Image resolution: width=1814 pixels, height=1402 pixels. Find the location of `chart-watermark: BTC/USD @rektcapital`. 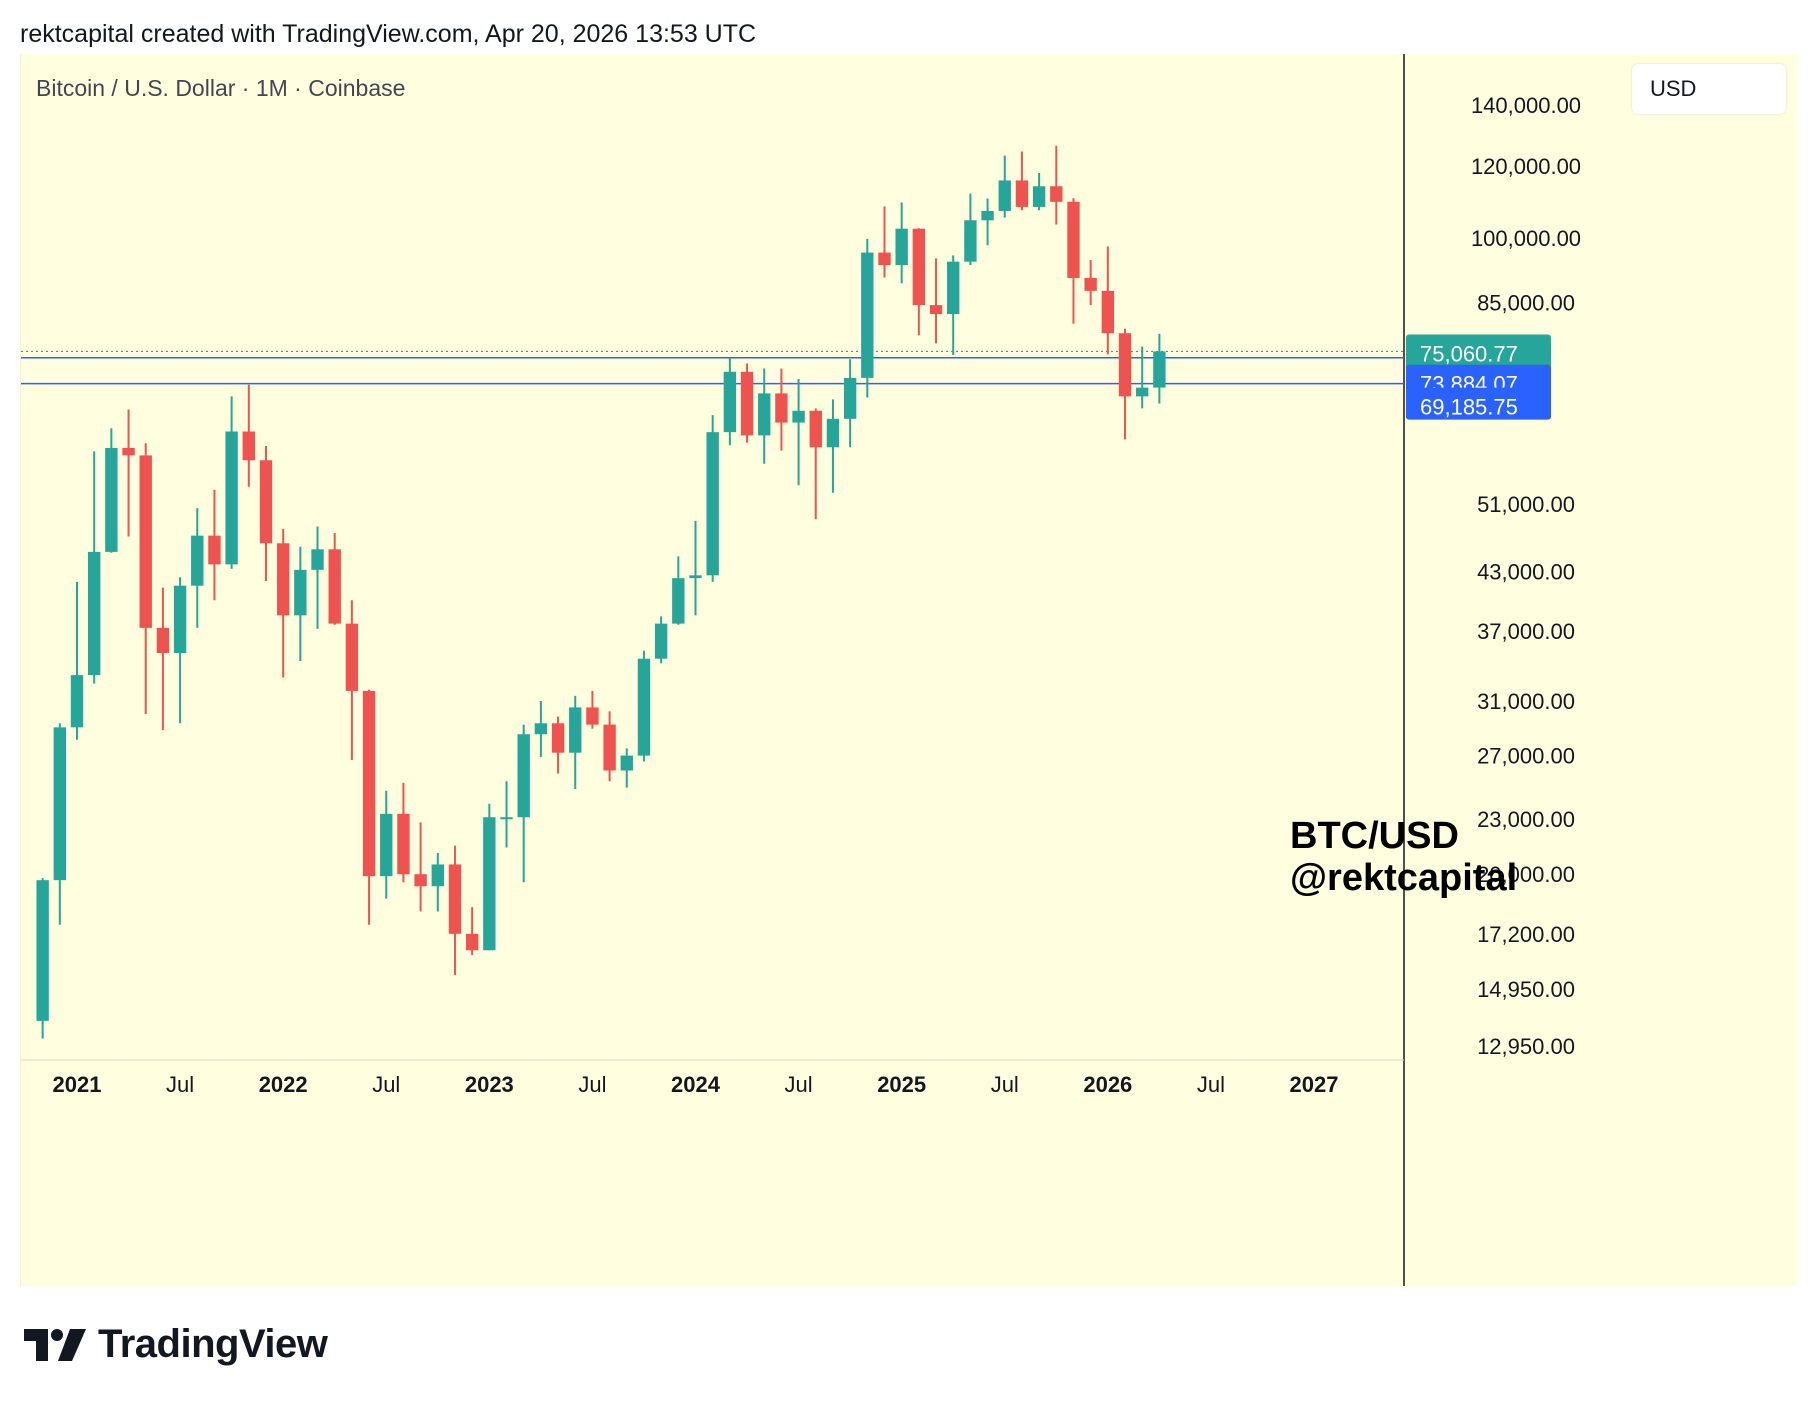

chart-watermark: BTC/USD @rektcapital is located at coordinates (1403, 857).